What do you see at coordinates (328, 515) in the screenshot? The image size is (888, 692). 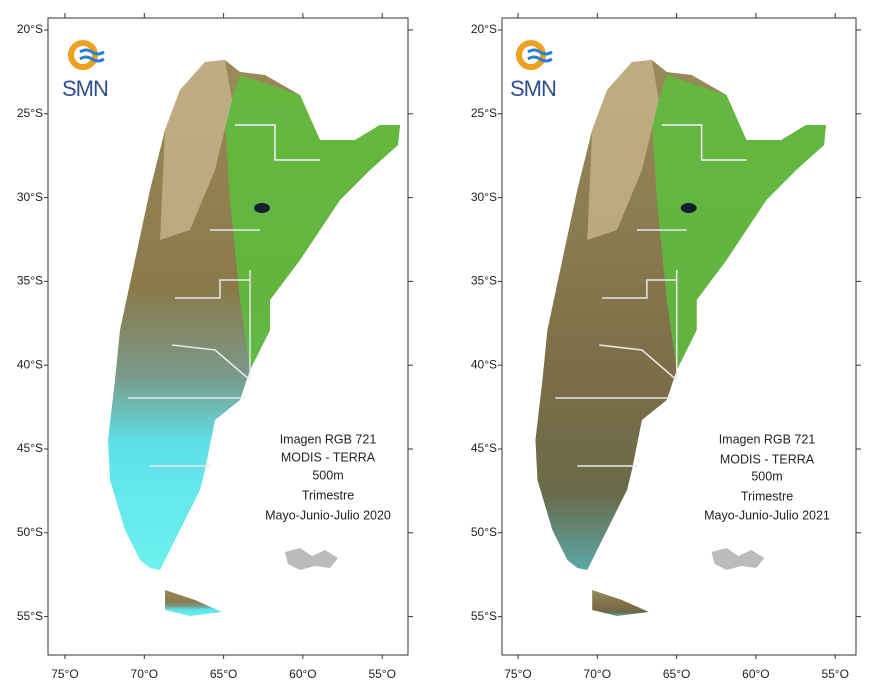 I see `caption-line: Mayo-Junio-Julio 2020` at bounding box center [328, 515].